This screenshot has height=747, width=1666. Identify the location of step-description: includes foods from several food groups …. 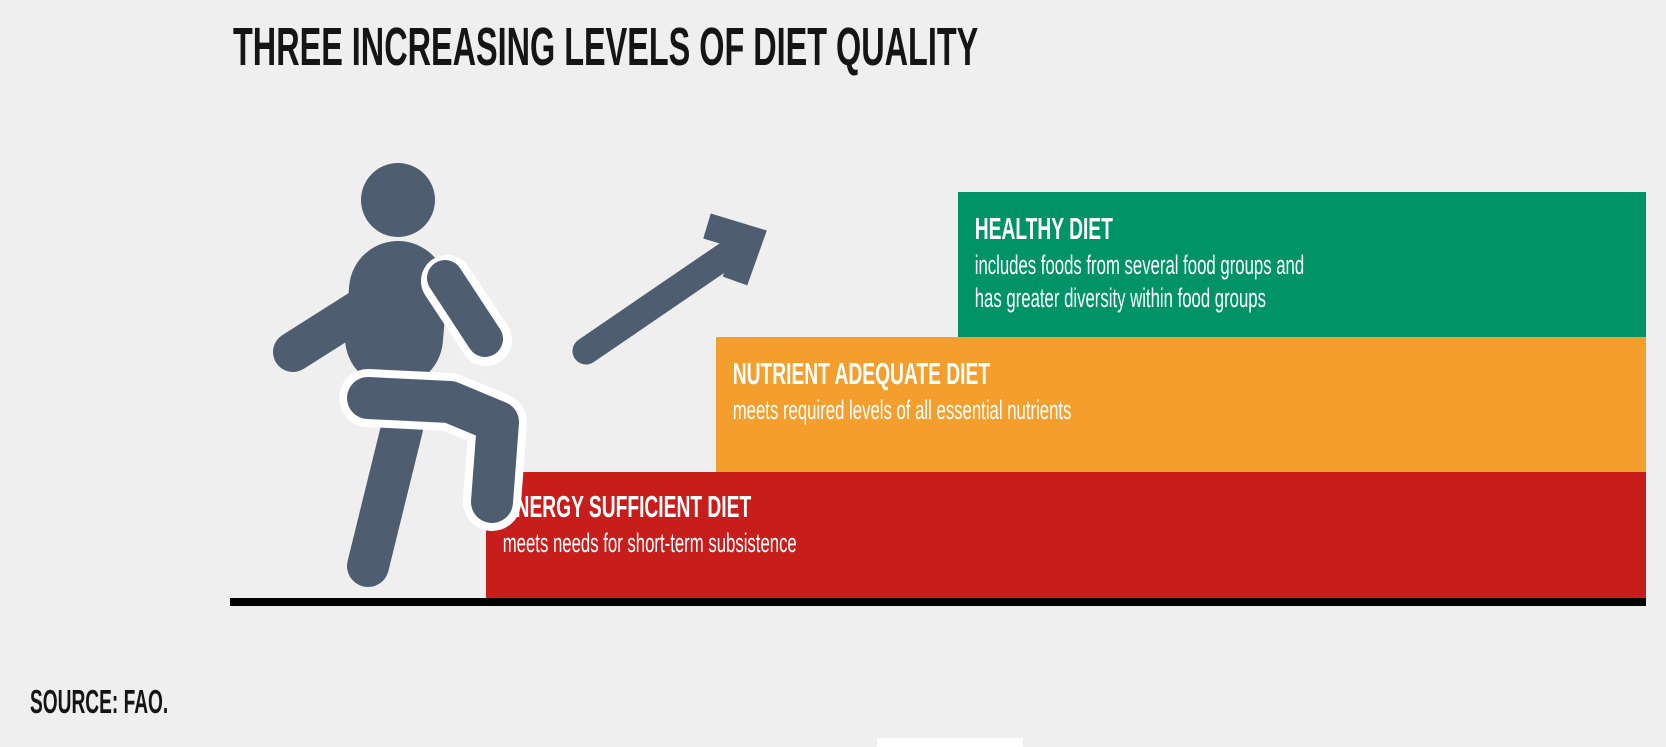
(1320, 281).